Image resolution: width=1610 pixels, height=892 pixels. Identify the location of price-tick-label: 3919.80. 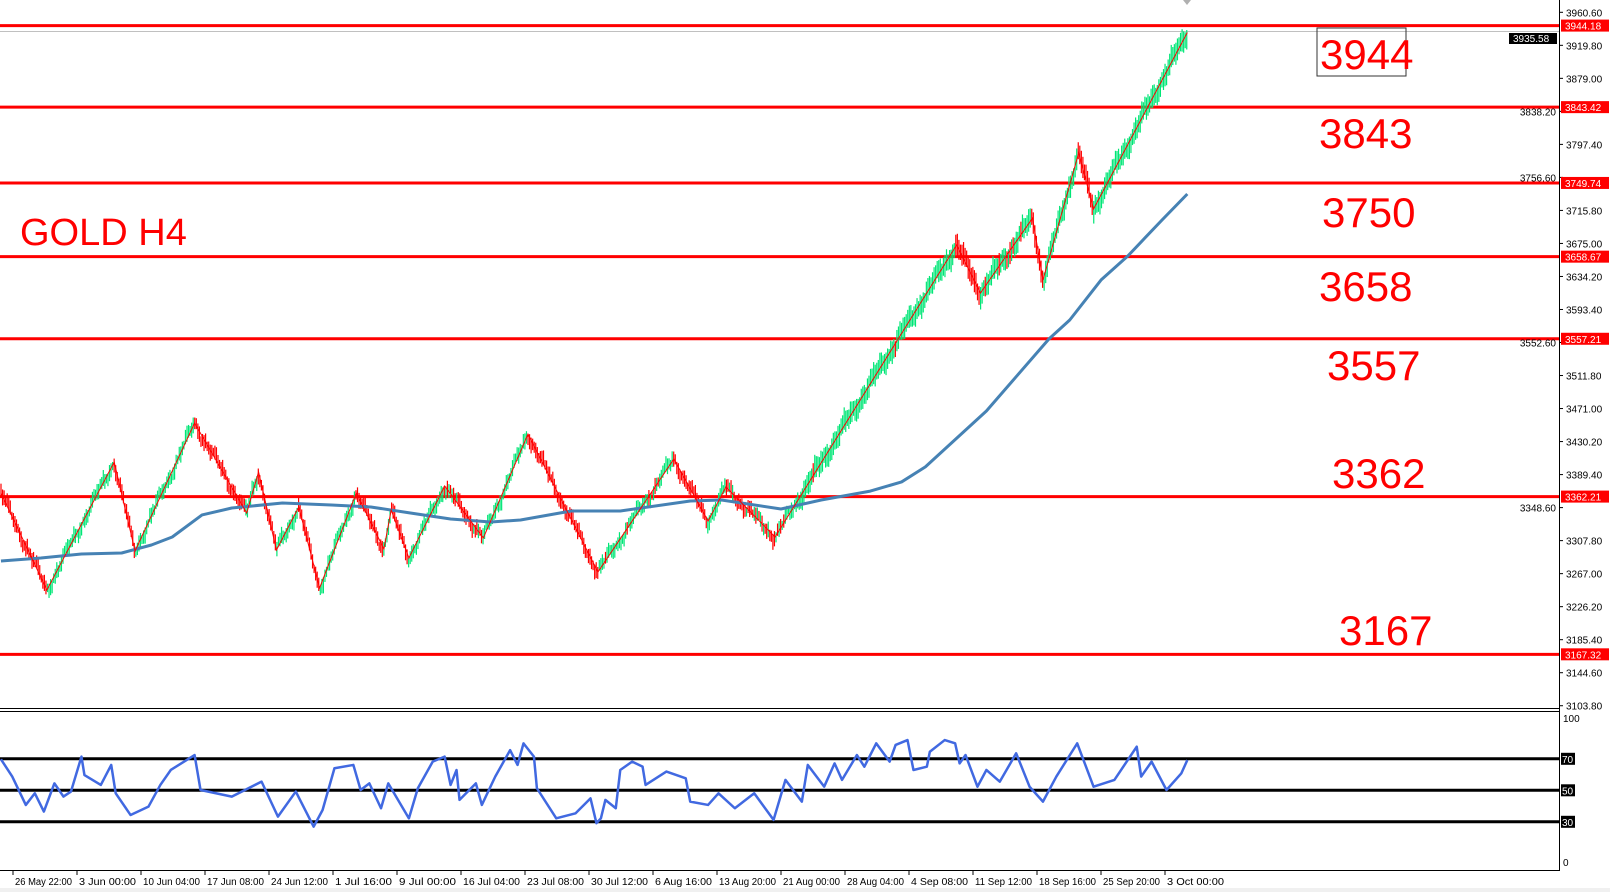
(1584, 46).